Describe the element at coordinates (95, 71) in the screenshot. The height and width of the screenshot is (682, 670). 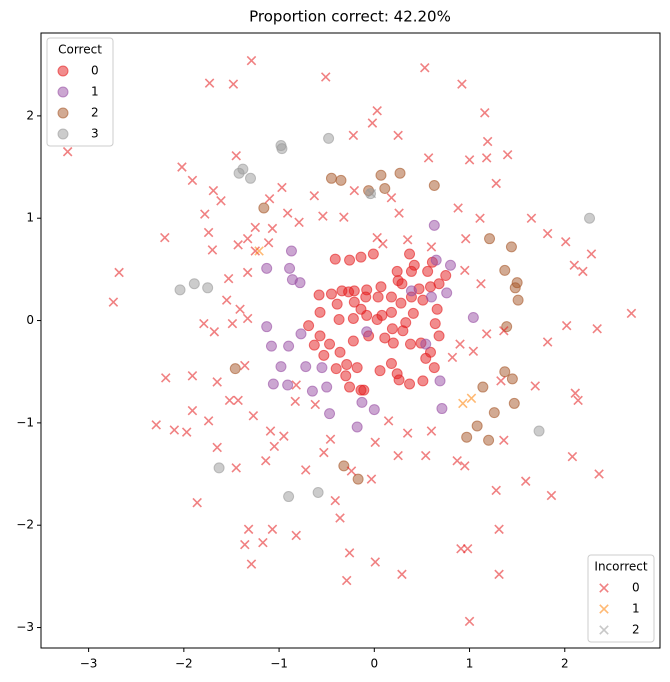
I see `legend-label: 0` at that location.